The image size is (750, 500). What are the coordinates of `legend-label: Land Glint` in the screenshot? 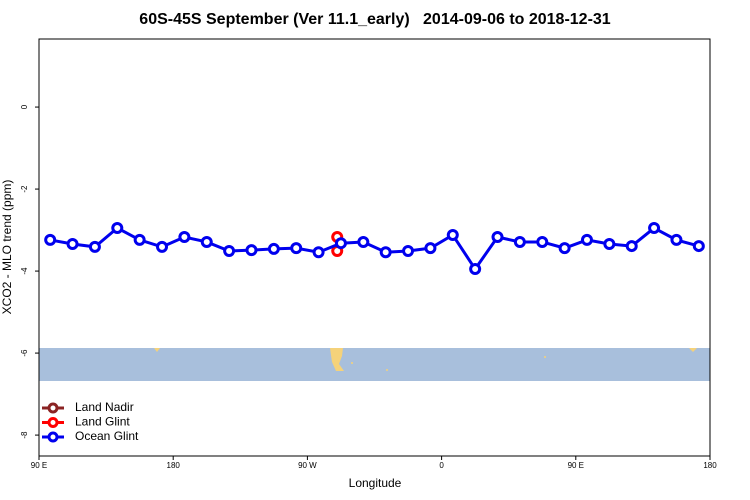 It's located at (102, 422).